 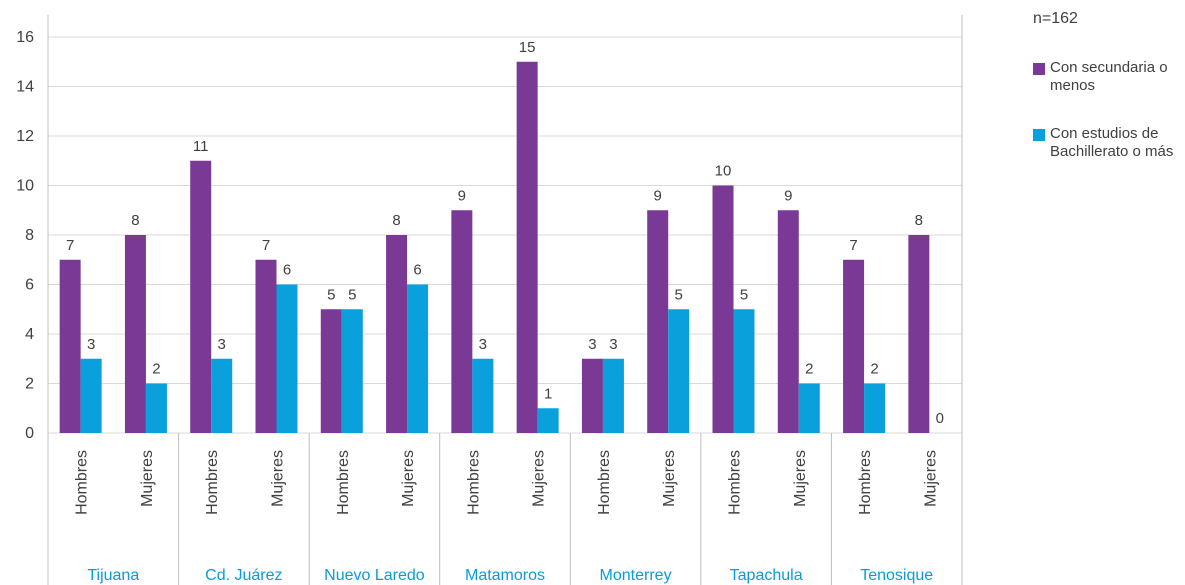 I want to click on y-tick-label: 12, so click(x=25, y=136).